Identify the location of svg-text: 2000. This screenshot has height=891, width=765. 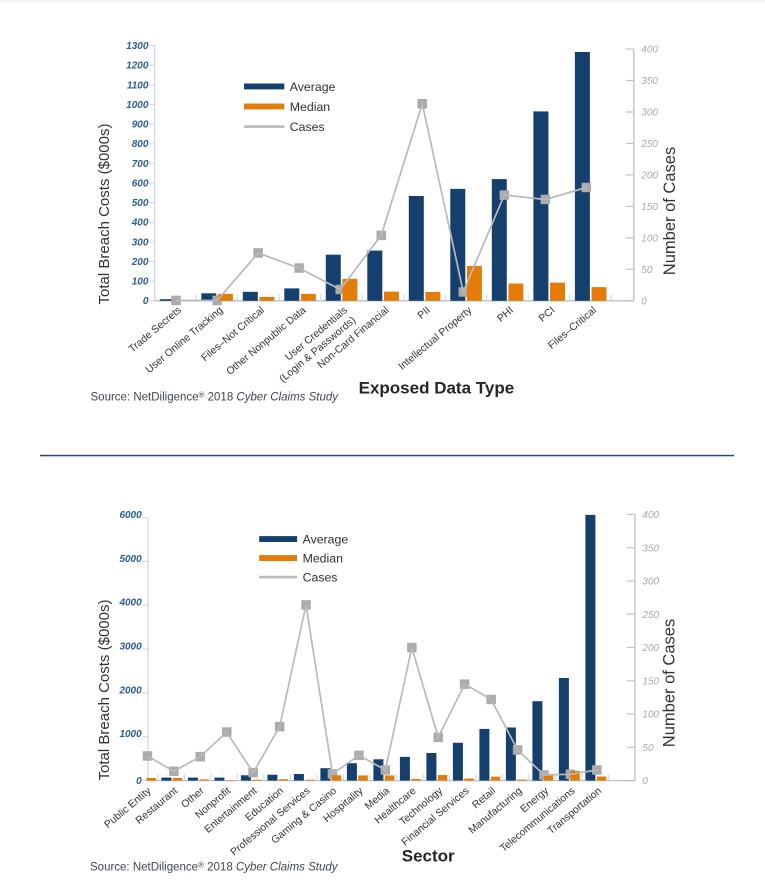
(130, 690).